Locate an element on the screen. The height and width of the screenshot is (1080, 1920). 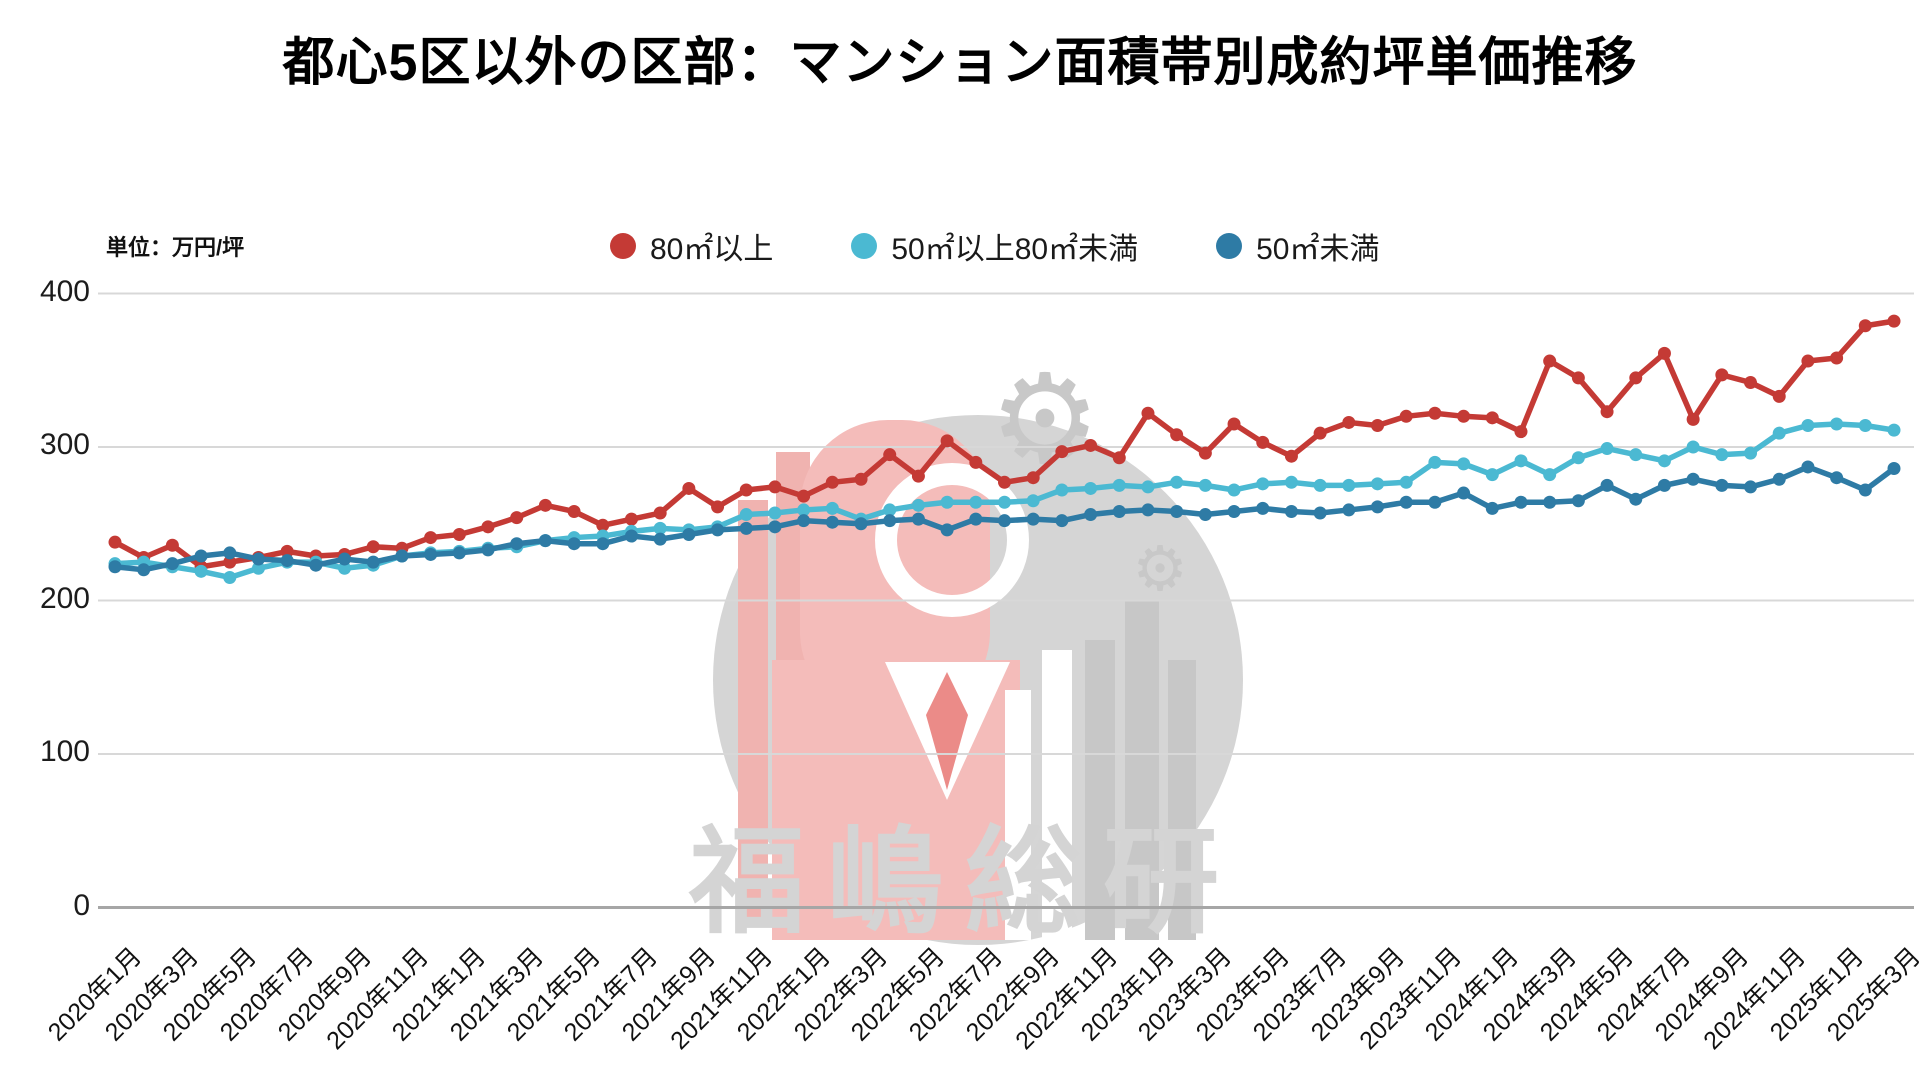
watermark-ring is located at coordinates (952, 540).